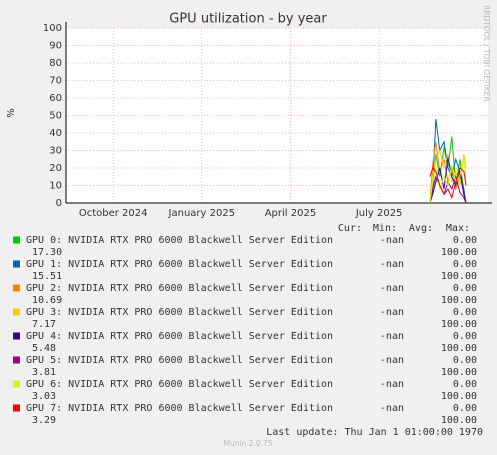 Image resolution: width=497 pixels, height=455 pixels. I want to click on legend-avg: 5.48, so click(44, 348).